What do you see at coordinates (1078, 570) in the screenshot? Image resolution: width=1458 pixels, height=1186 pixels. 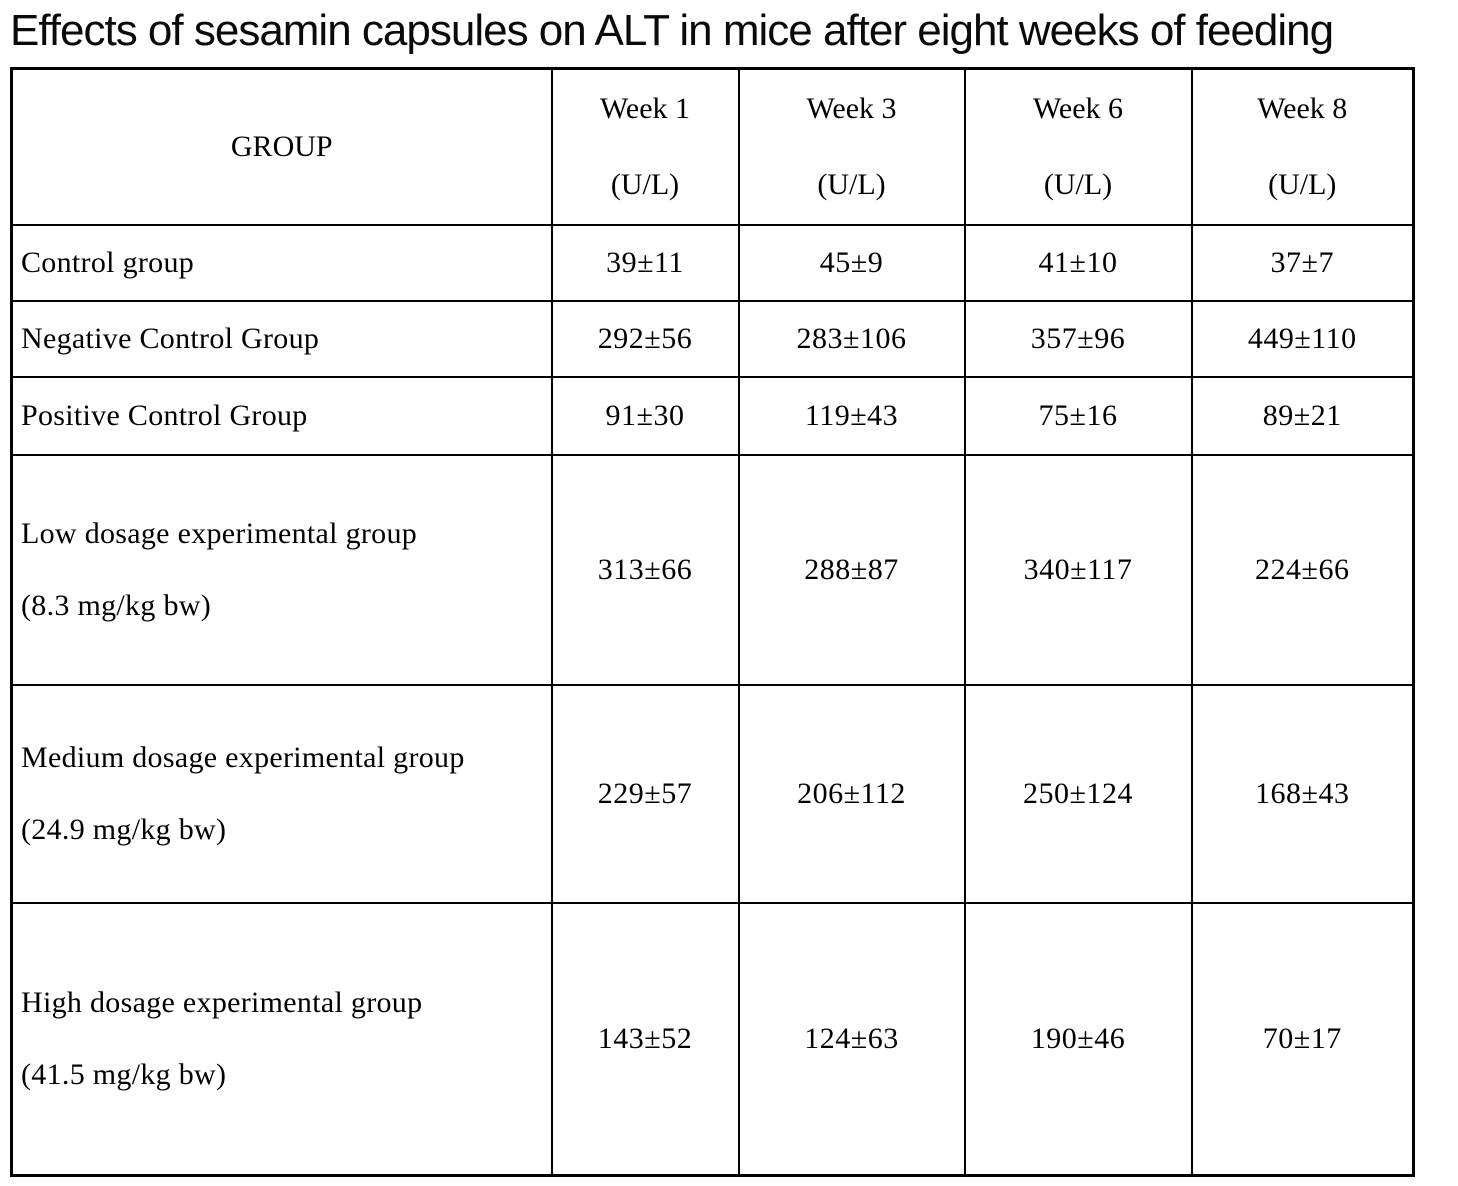 I see `value-cell: 340±117` at bounding box center [1078, 570].